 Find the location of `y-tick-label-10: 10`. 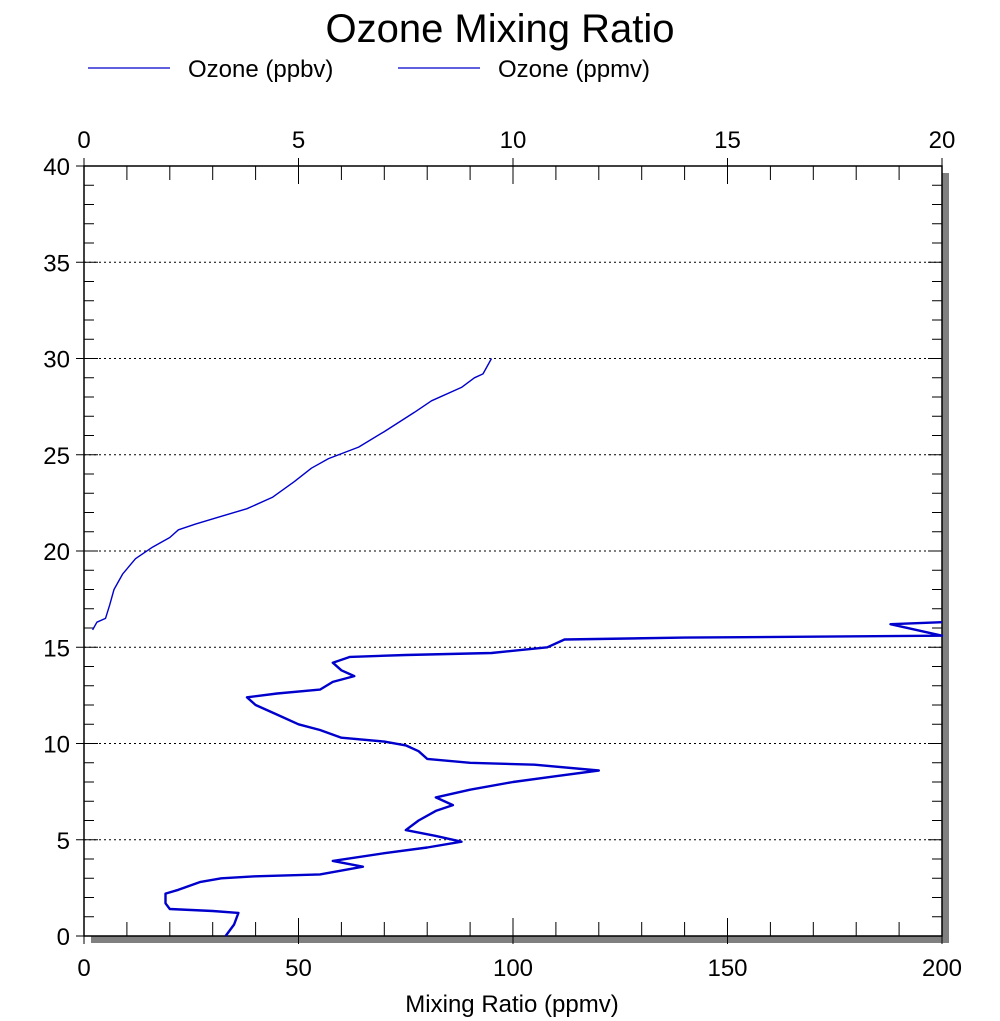

y-tick-label-10: 10 is located at coordinates (56, 745).